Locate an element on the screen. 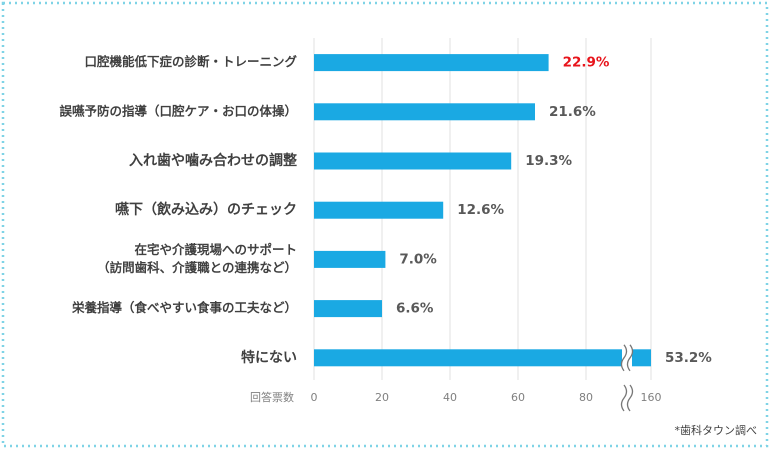 This screenshot has width=770, height=449. value-label: 19.3% is located at coordinates (548, 161).